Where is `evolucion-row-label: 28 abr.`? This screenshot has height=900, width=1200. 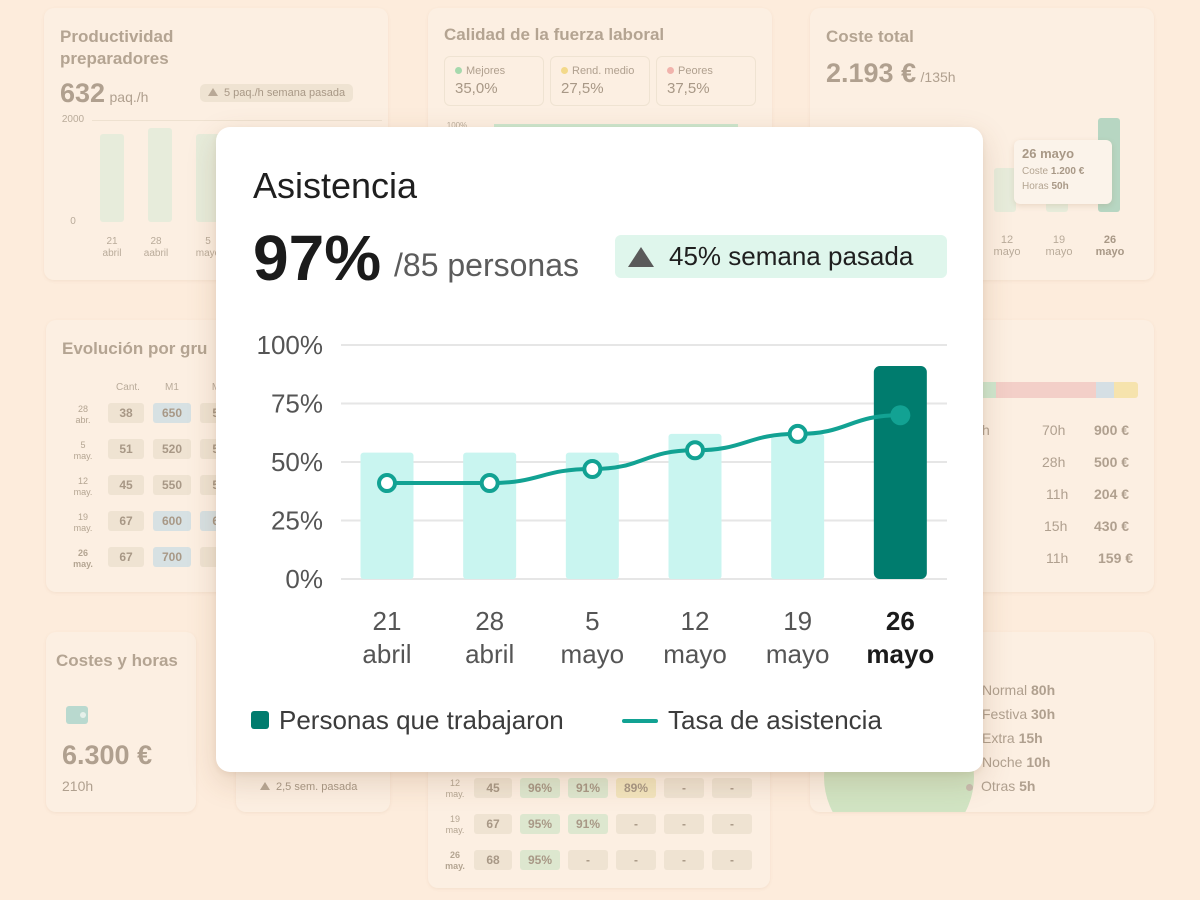 evolucion-row-label: 28 abr. is located at coordinates (83, 414).